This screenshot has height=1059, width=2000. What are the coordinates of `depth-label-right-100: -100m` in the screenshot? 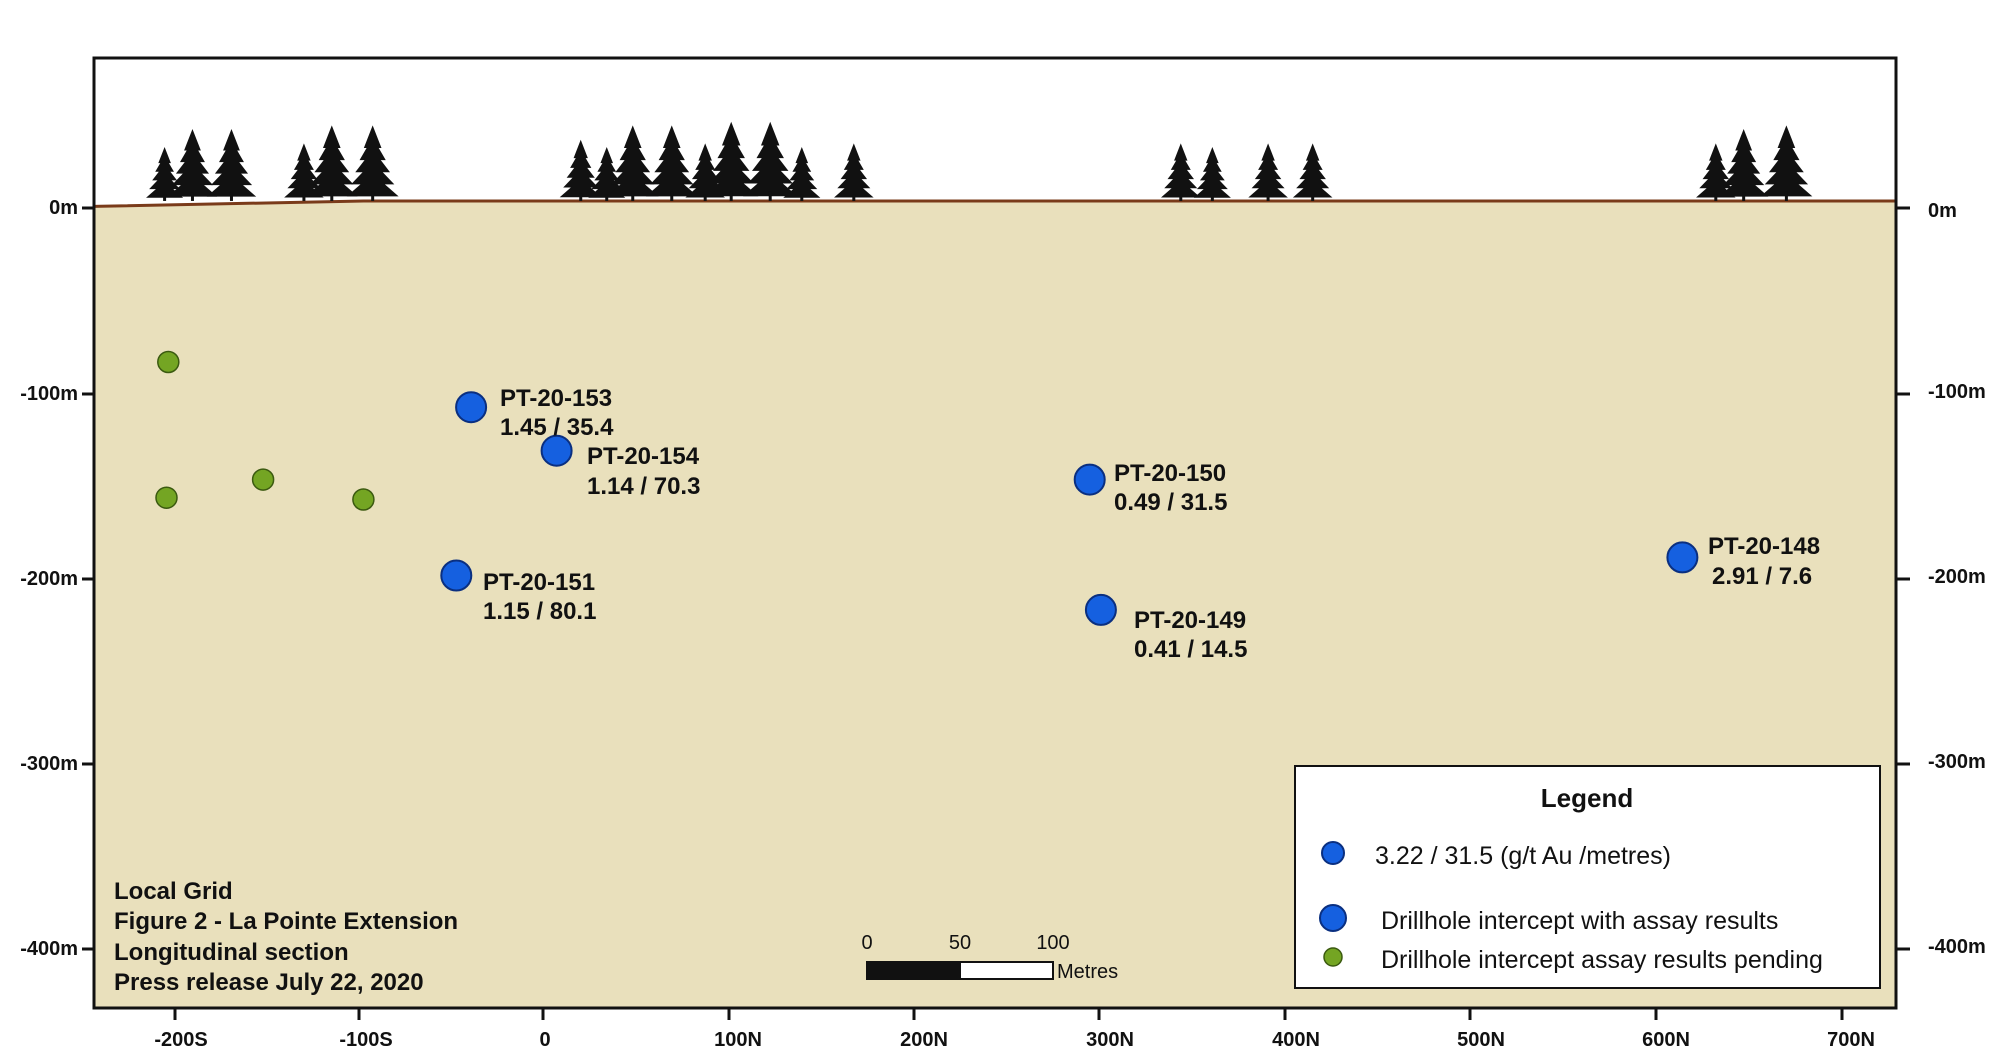 It's located at (1957, 392).